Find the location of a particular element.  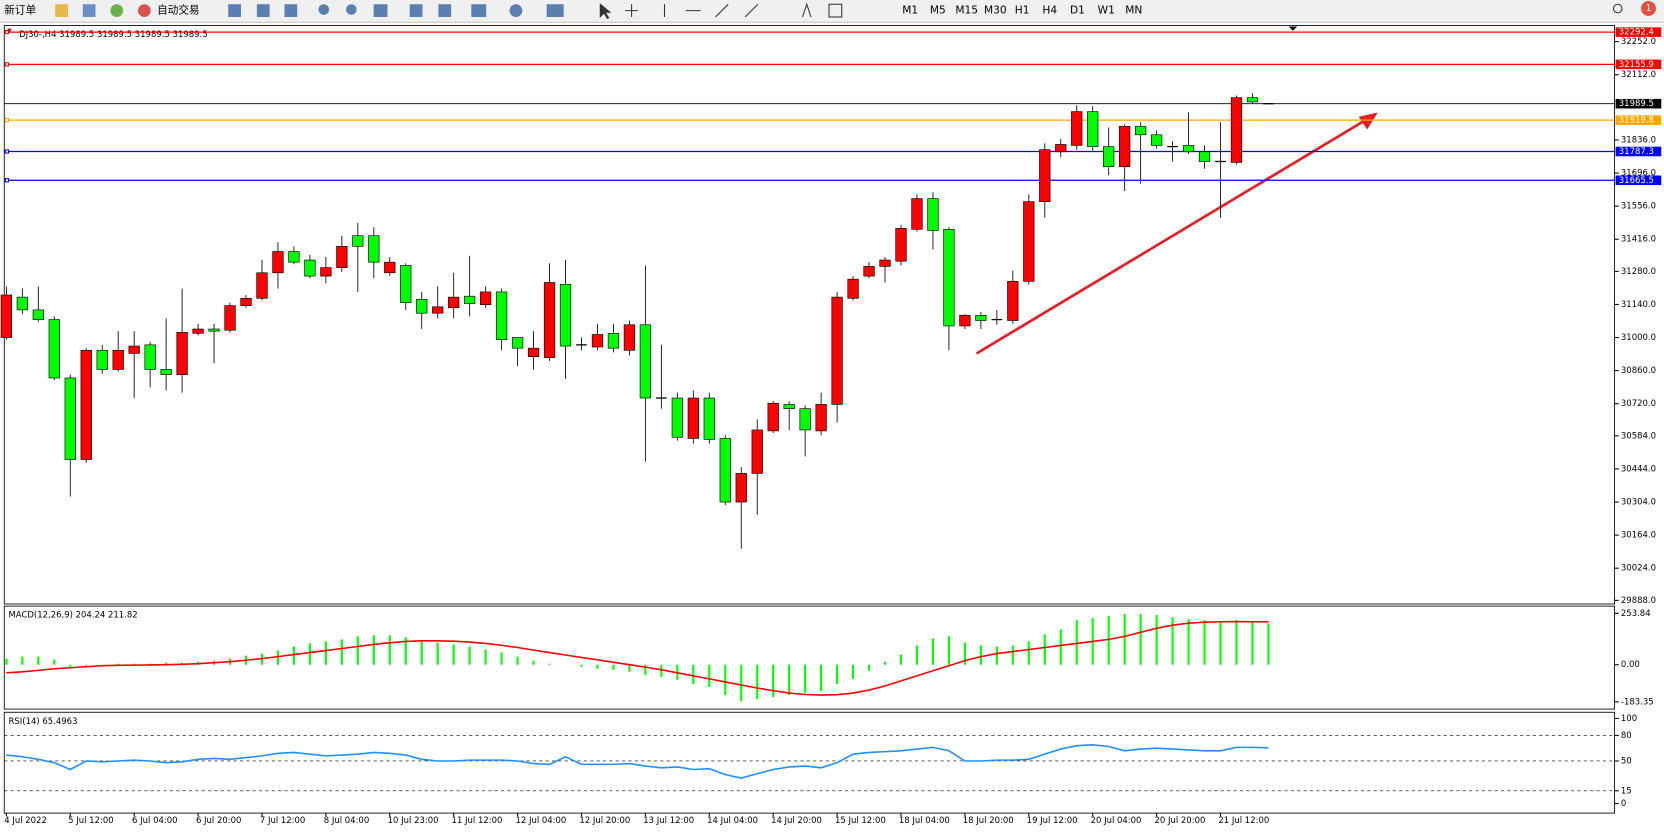

macd-header: MACD(12,26,9) 204.24 211.82 is located at coordinates (72, 615).